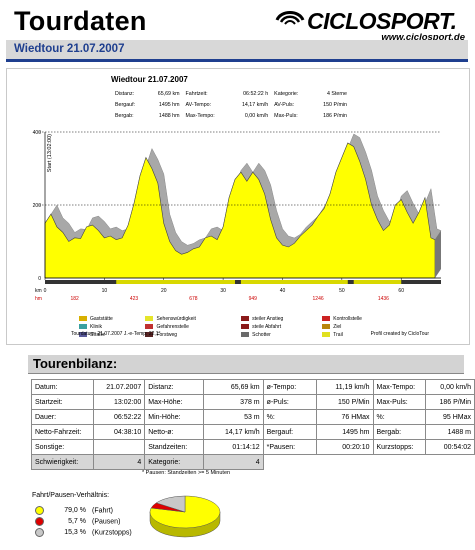 Image resolution: width=475 pixels, height=550 pixels. What do you see at coordinates (223, 291) in the screenshot?
I see `x-tick-label: 30` at bounding box center [223, 291].